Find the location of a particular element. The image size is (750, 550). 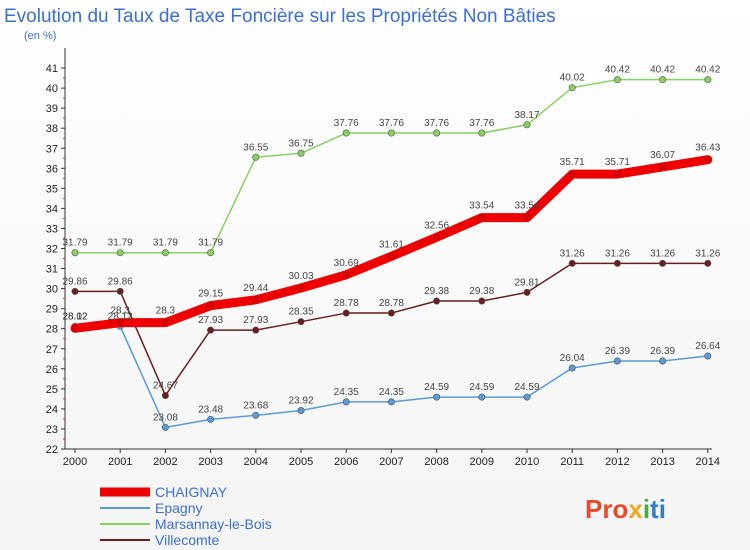

data-label: 28.12 is located at coordinates (74, 316).